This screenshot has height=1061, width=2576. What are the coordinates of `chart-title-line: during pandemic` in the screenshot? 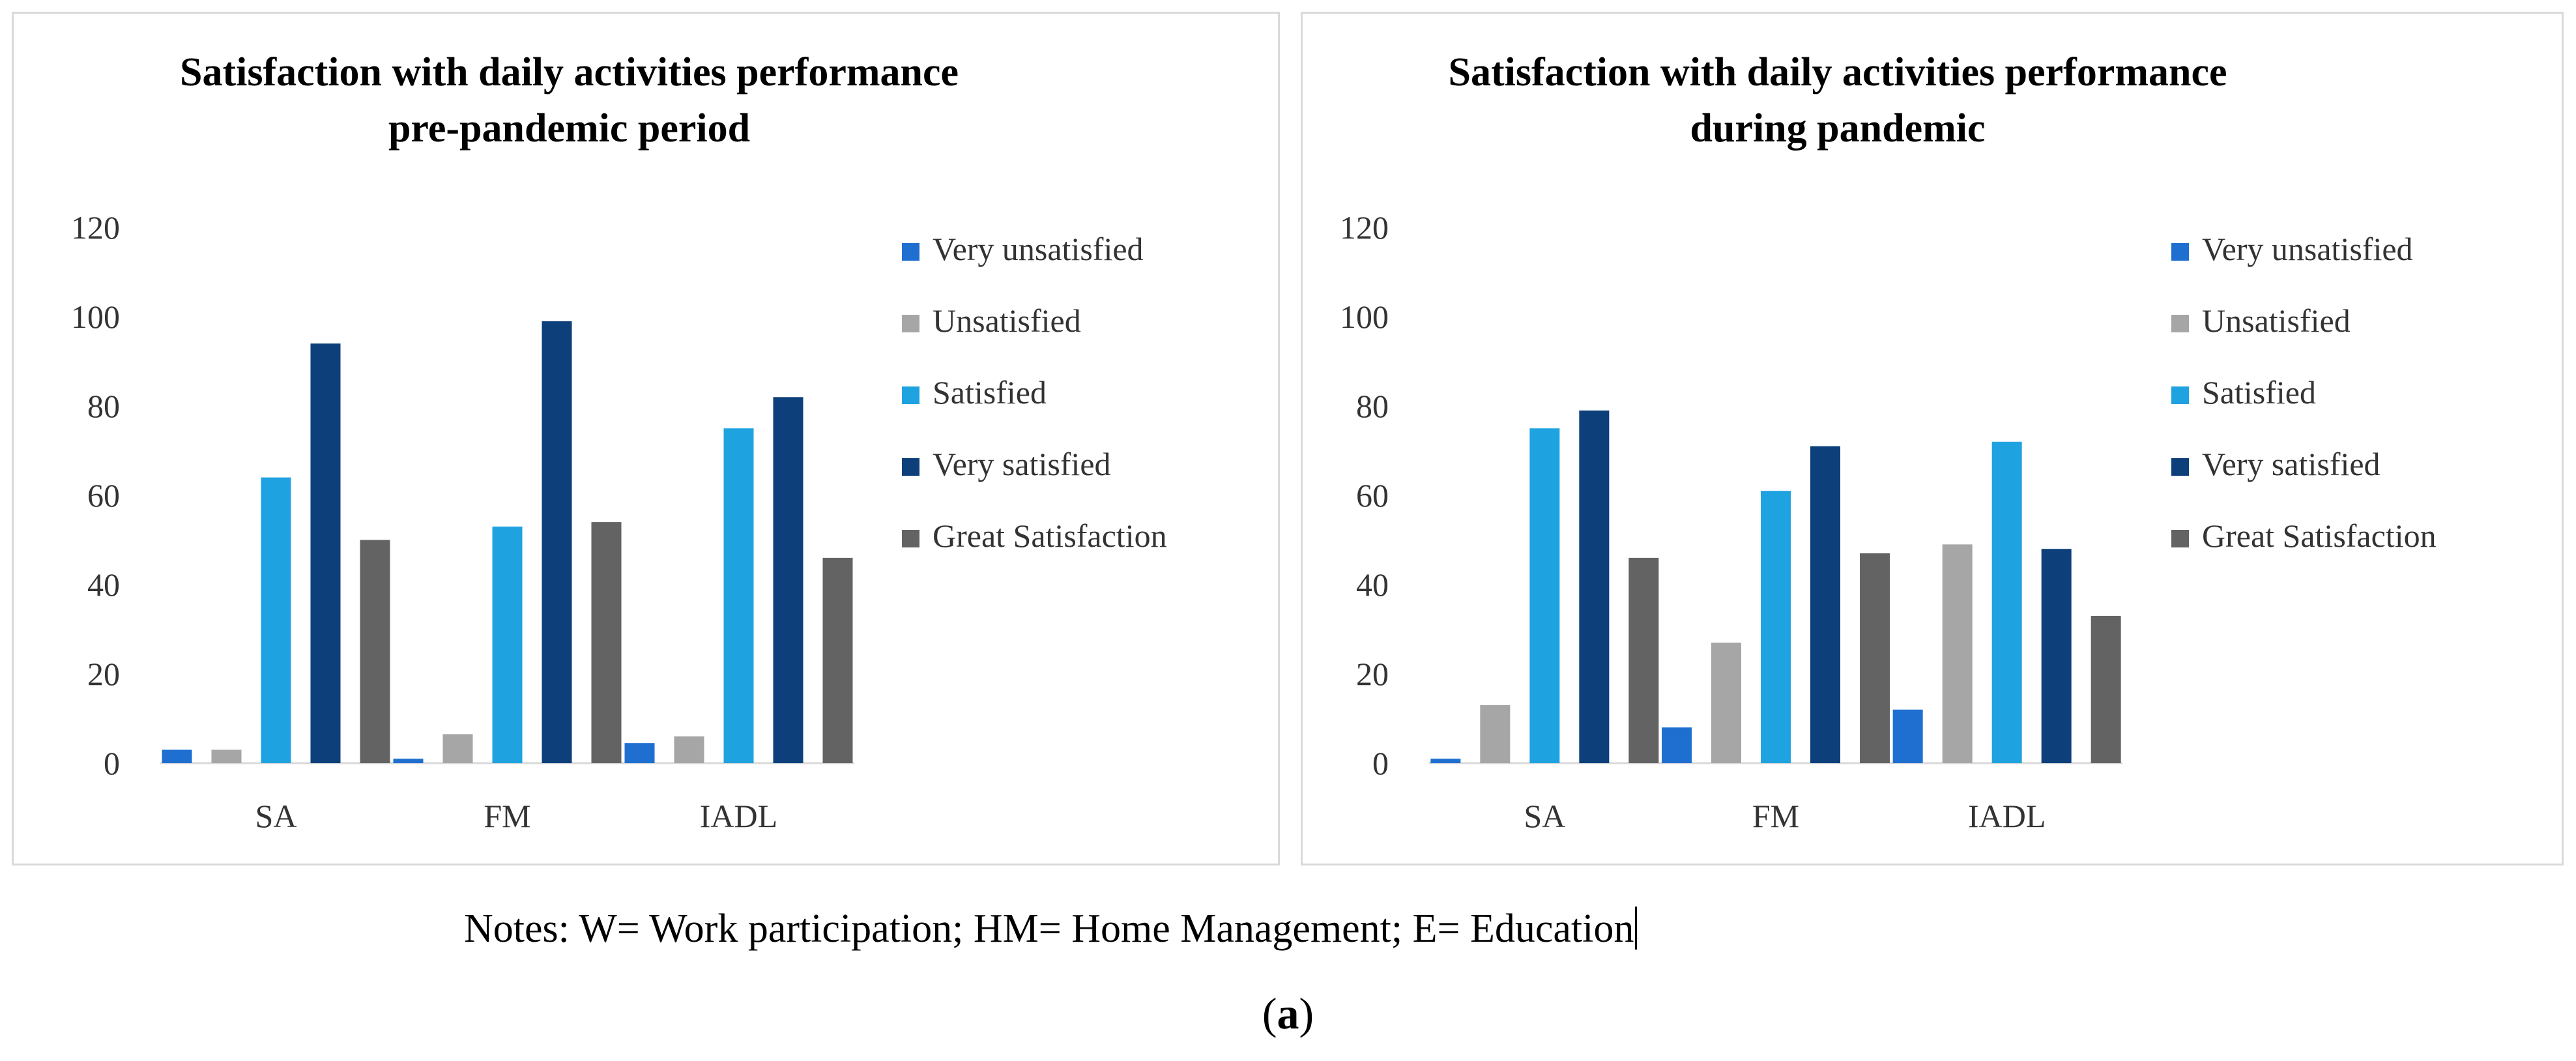 It's located at (1837, 128).